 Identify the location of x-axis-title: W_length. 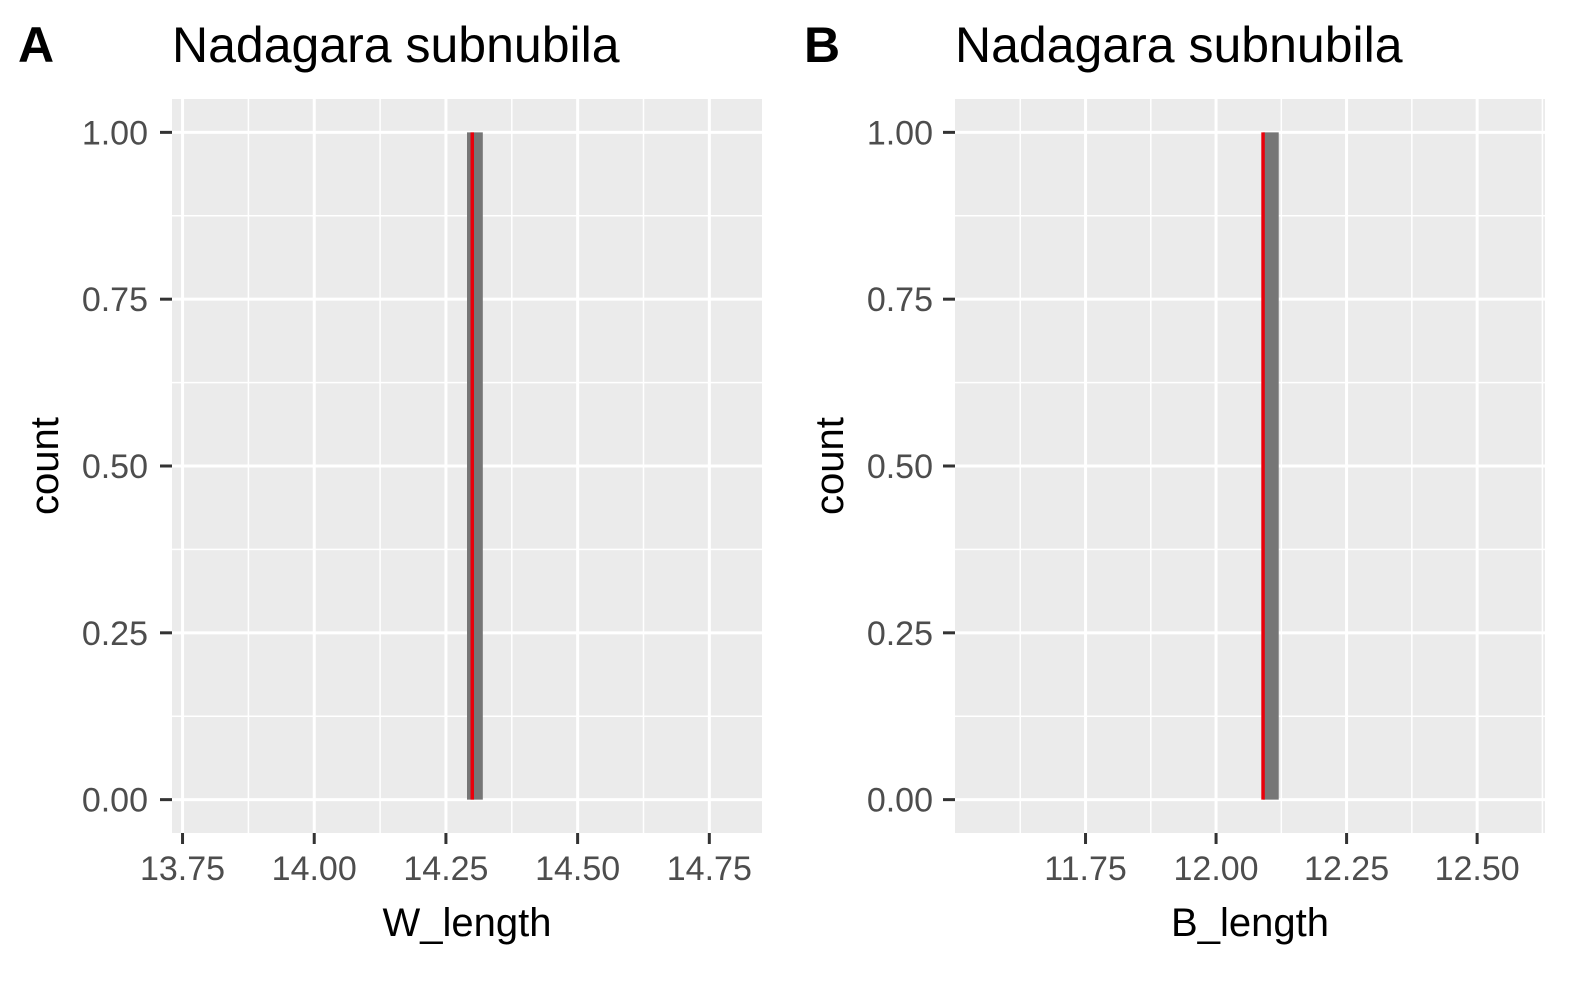
(467, 923).